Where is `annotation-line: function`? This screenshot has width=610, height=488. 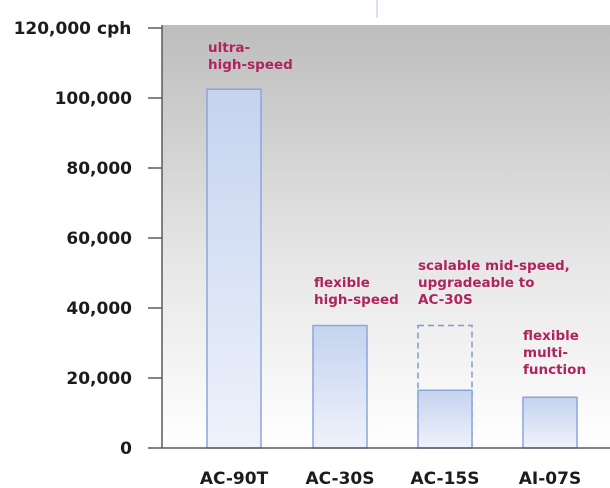
annotation-line: function is located at coordinates (554, 370).